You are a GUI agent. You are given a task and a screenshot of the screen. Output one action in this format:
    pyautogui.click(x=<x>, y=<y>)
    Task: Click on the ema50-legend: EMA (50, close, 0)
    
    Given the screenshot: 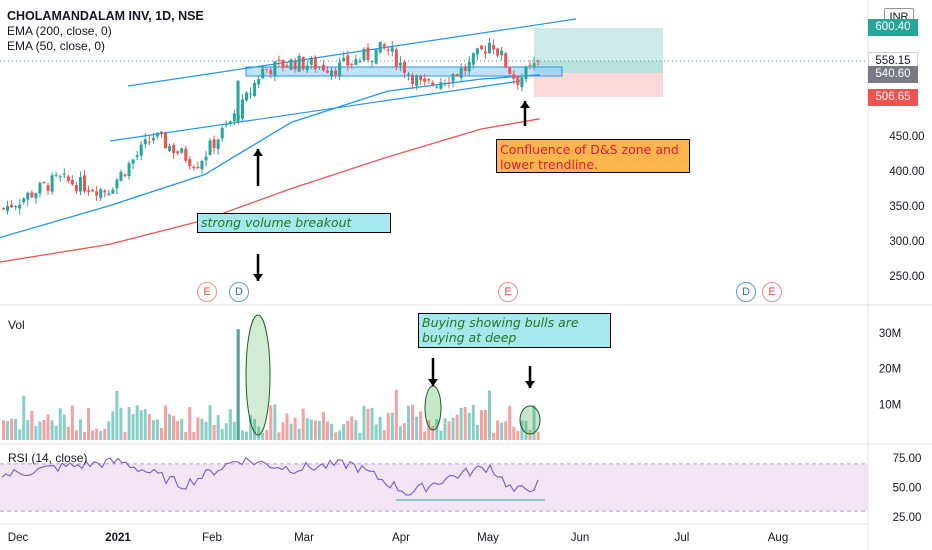 What is the action you would take?
    pyautogui.click(x=56, y=46)
    